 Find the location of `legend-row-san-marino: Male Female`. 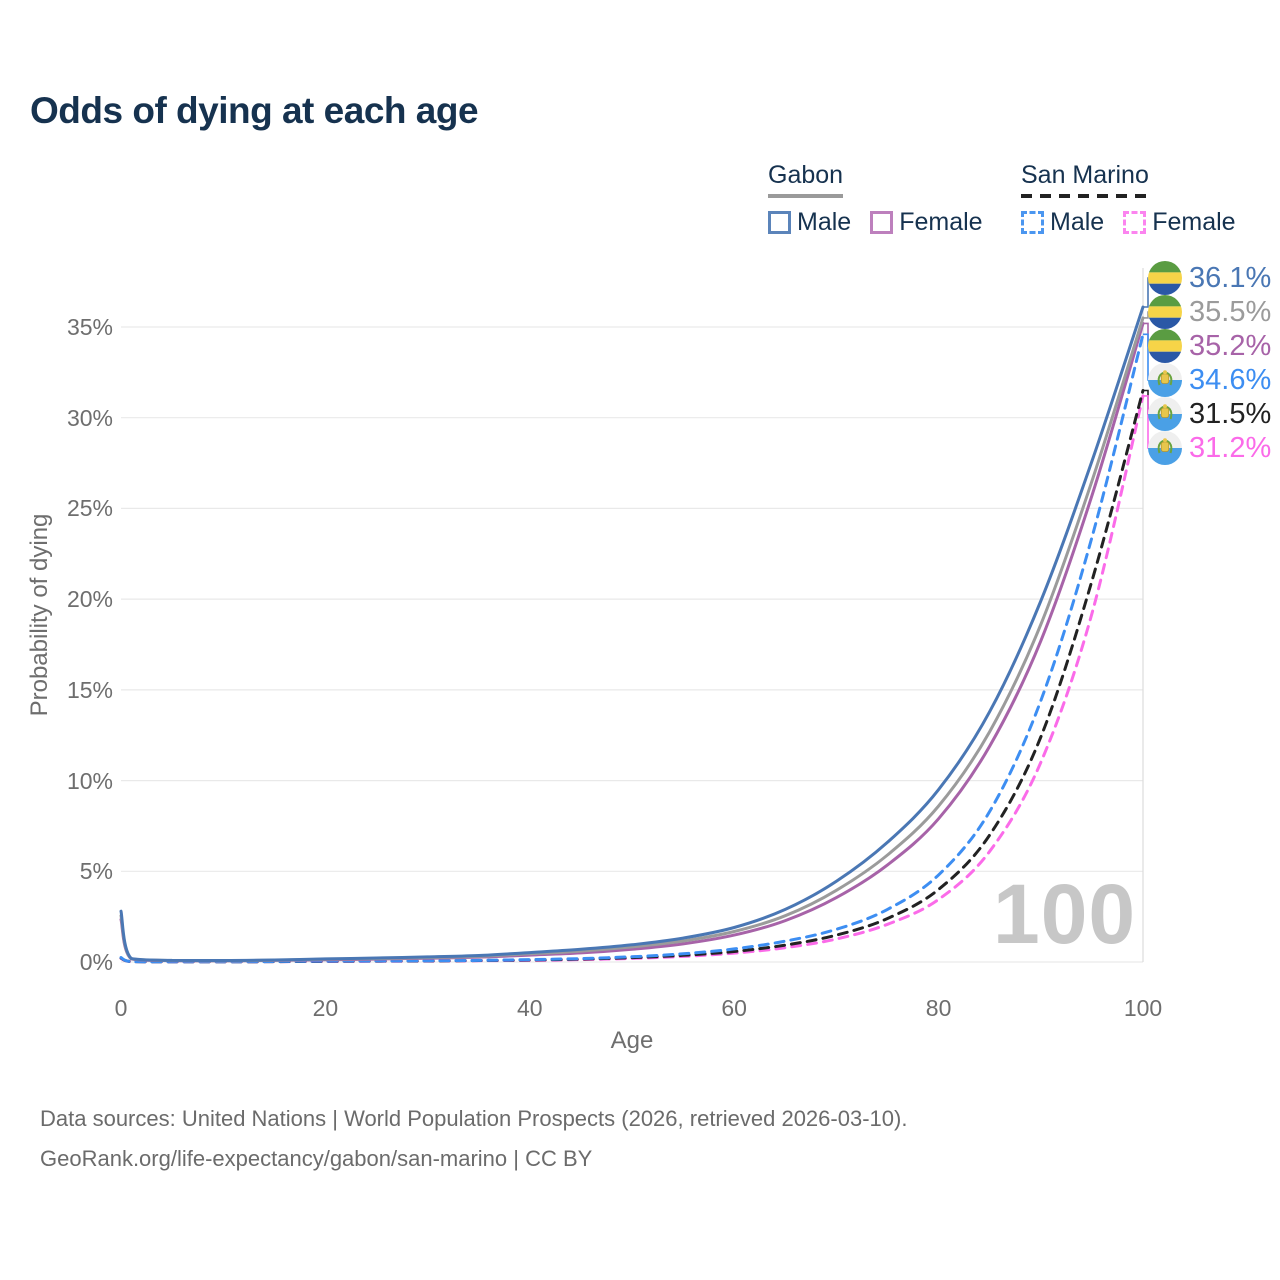

legend-row-san-marino: Male Female is located at coordinates (1138, 222).